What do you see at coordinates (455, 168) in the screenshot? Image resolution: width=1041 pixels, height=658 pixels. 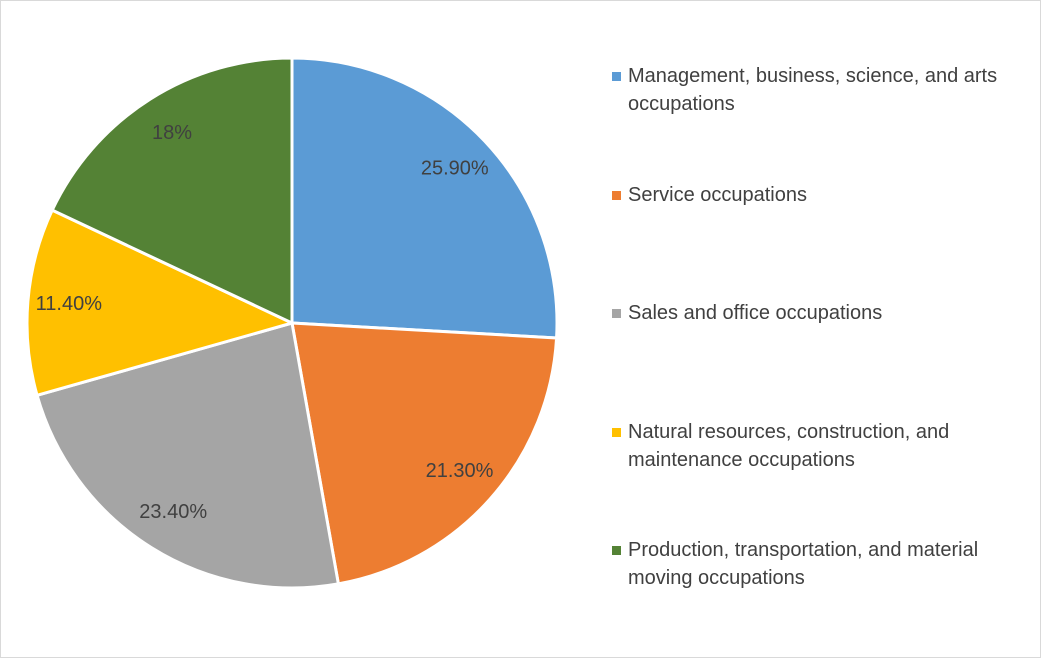 I see `data-label: 25.90%` at bounding box center [455, 168].